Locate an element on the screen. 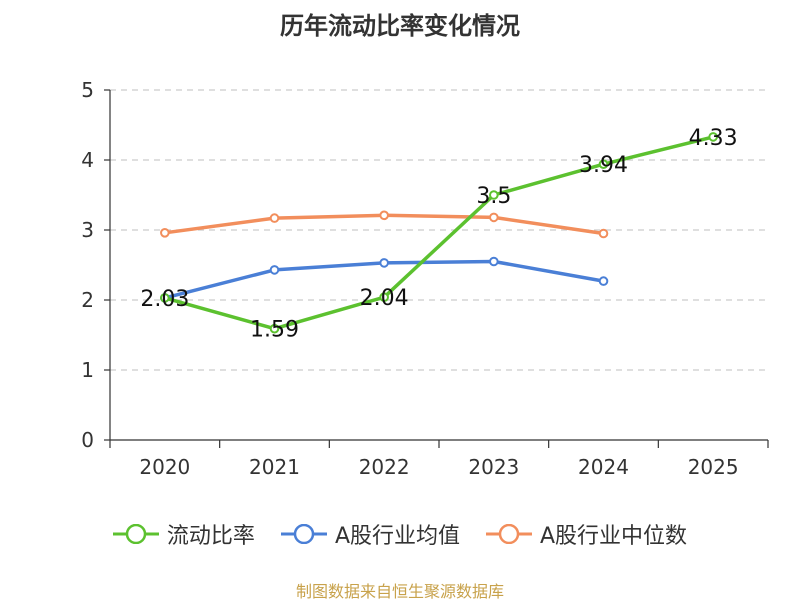 The image size is (800, 602). x-tick-label: 2025 is located at coordinates (713, 467).